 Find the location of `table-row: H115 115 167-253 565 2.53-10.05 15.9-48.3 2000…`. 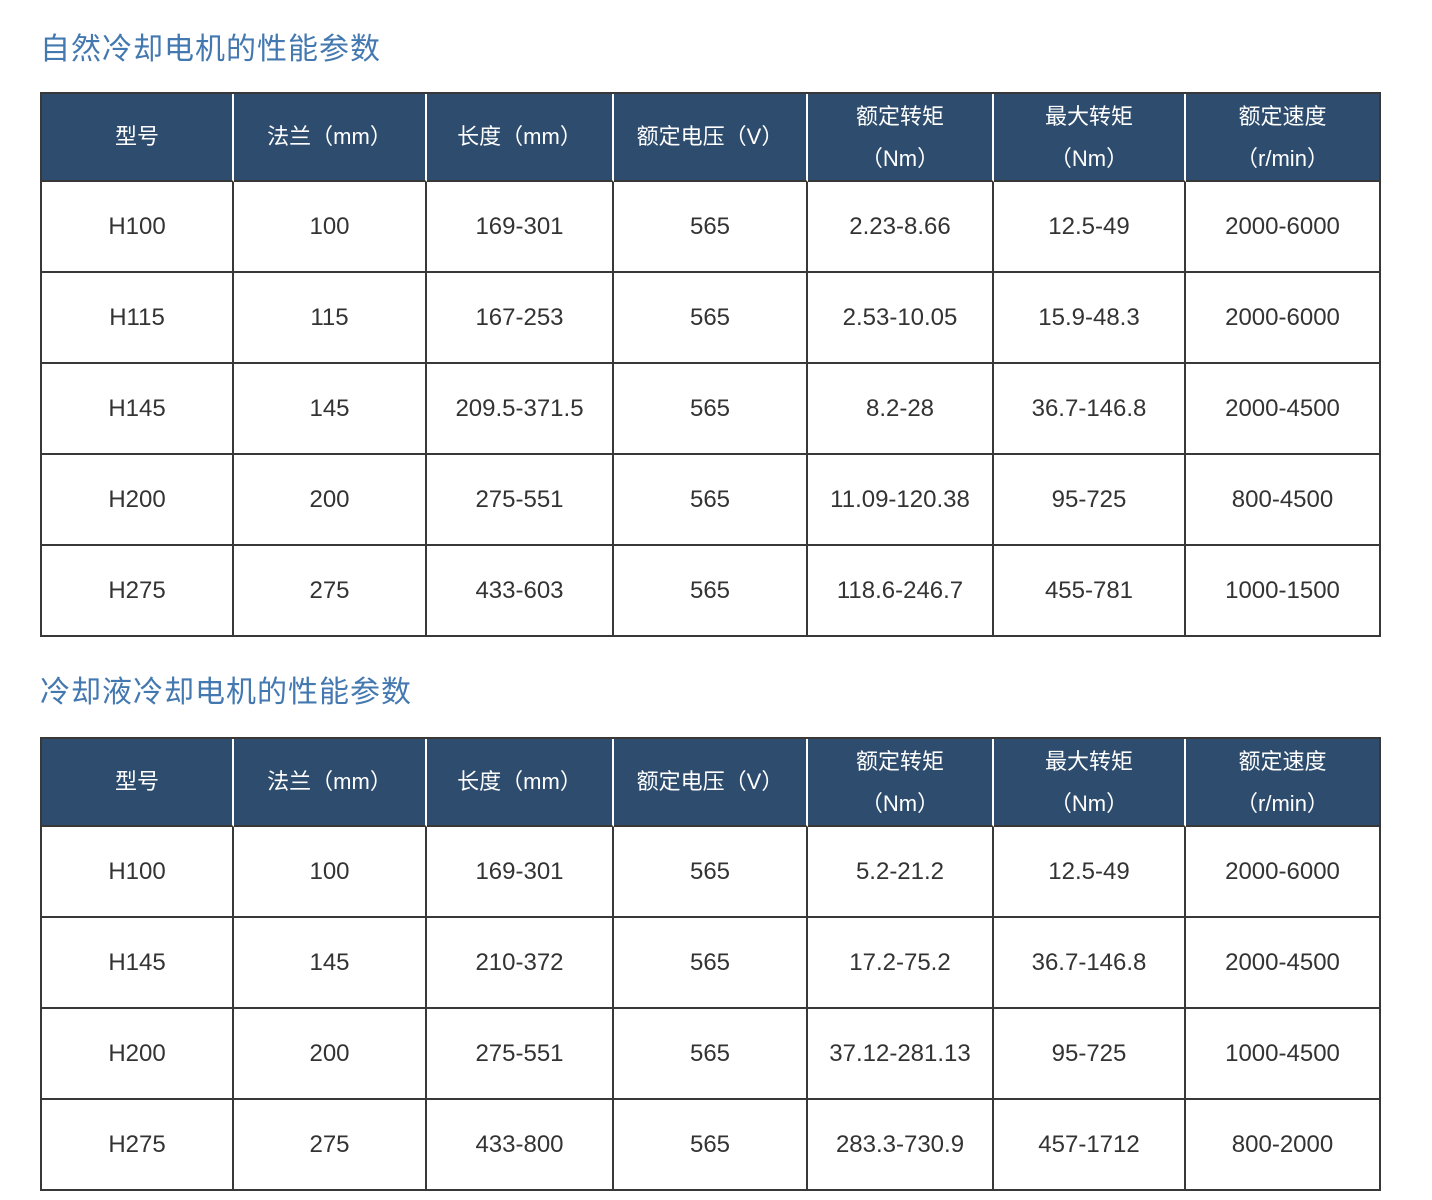

table-row: H115 115 167-253 565 2.53-10.05 15.9-48.3 2000… is located at coordinates (710, 318).